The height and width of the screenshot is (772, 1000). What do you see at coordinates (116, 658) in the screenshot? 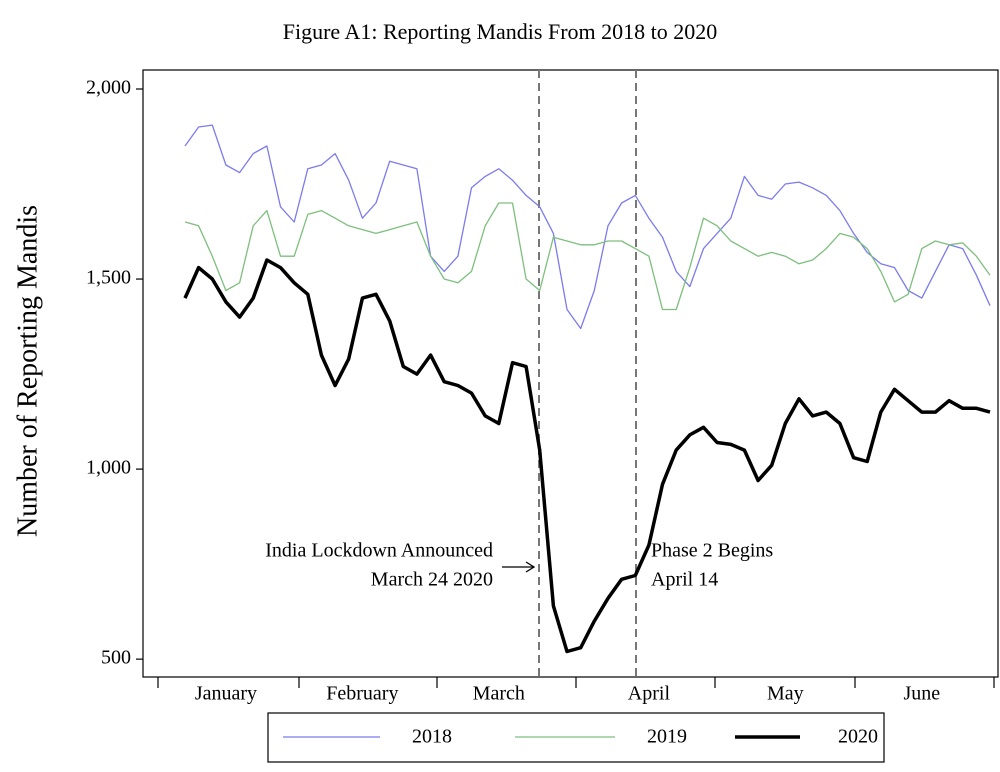
I see `y-tick-label: 500` at bounding box center [116, 658].